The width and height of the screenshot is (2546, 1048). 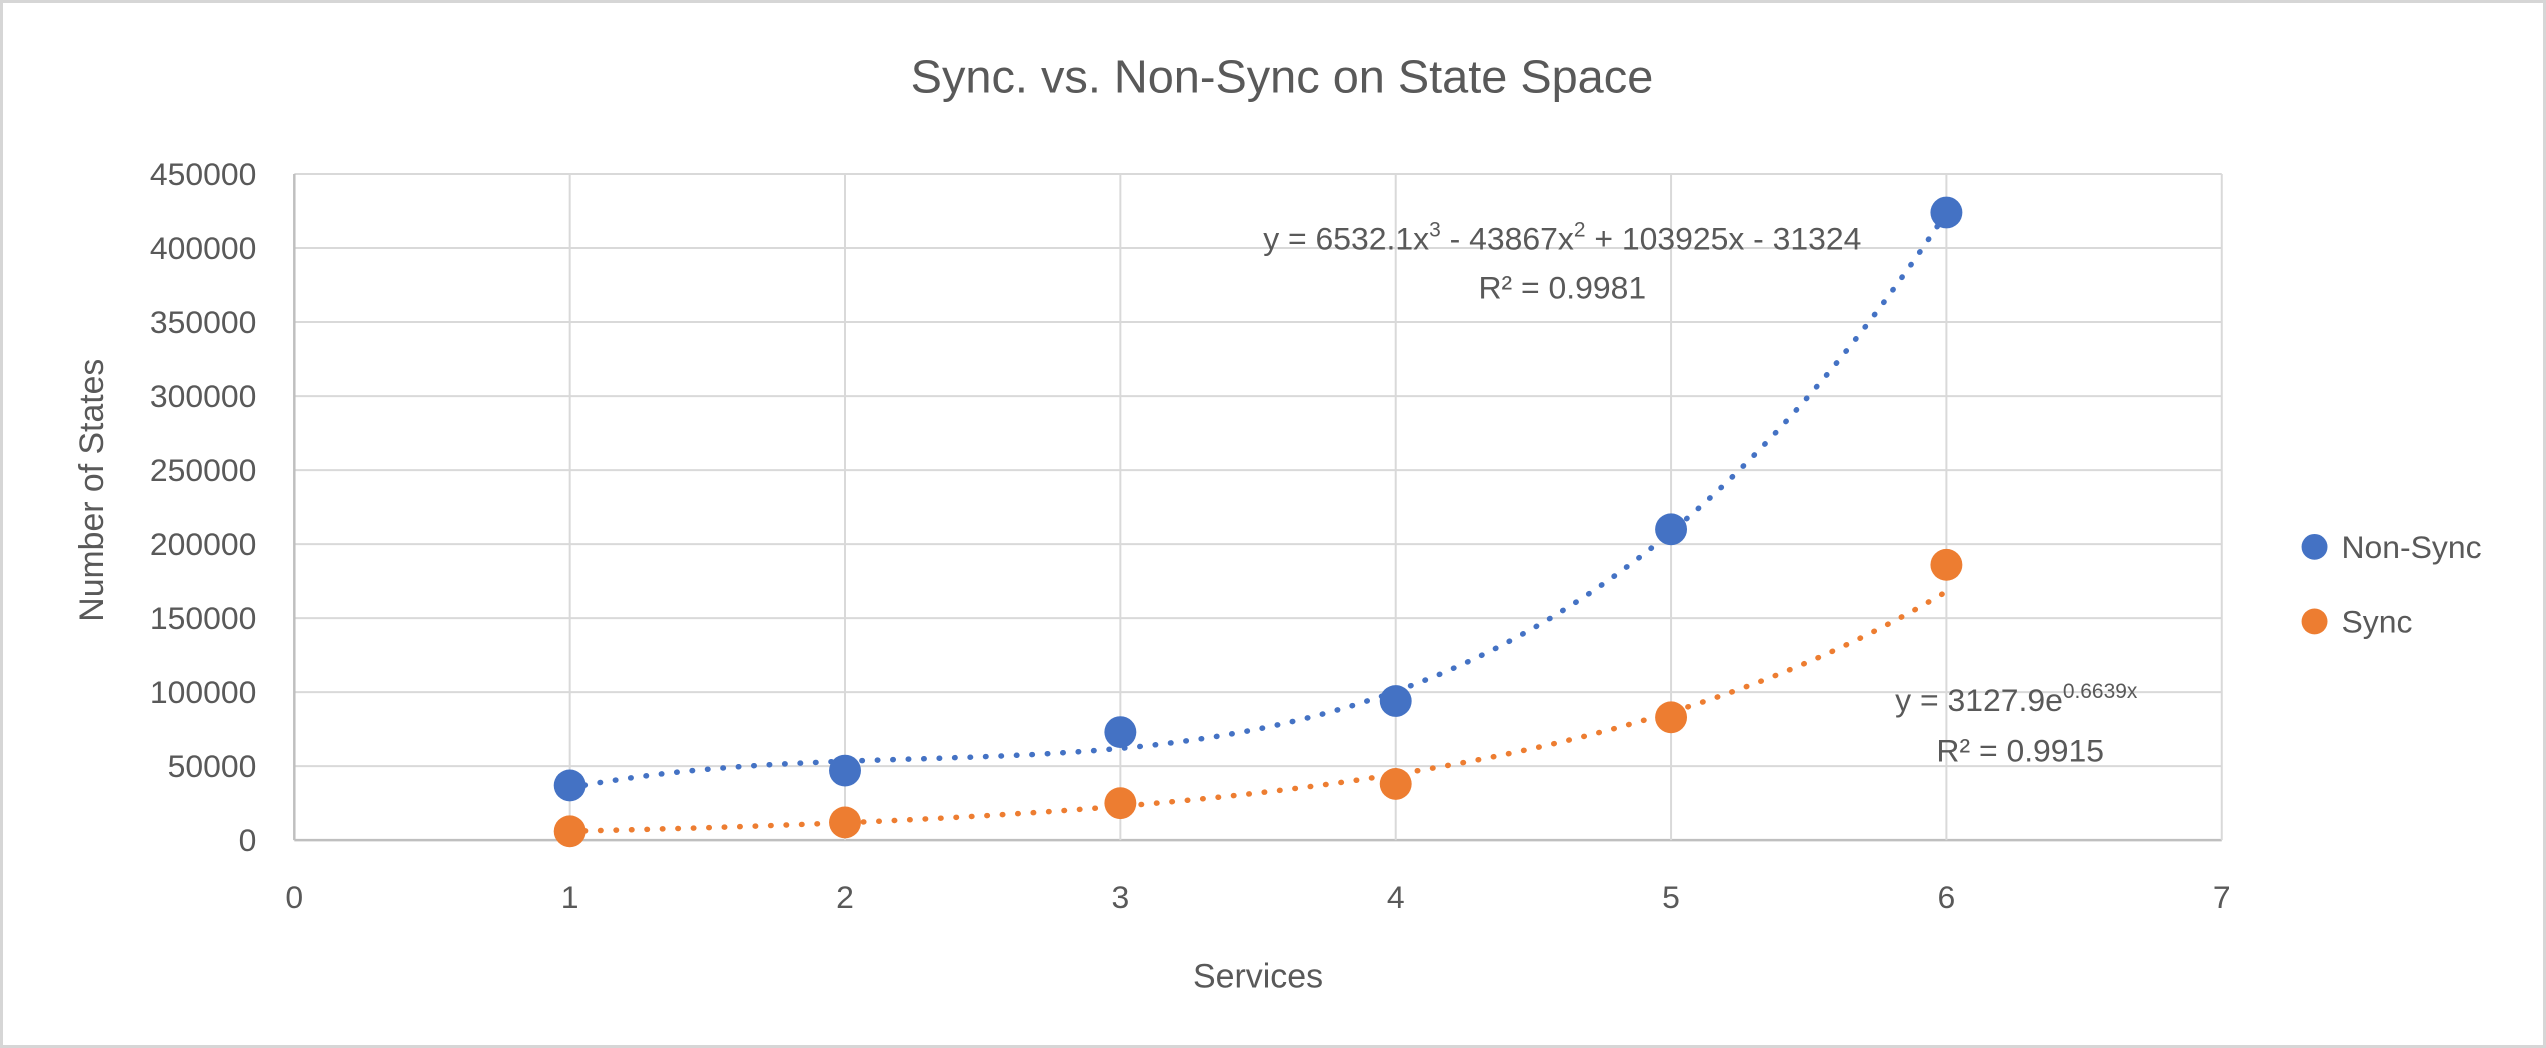 What do you see at coordinates (1580, 230) in the screenshot?
I see `equation-exponent: 2` at bounding box center [1580, 230].